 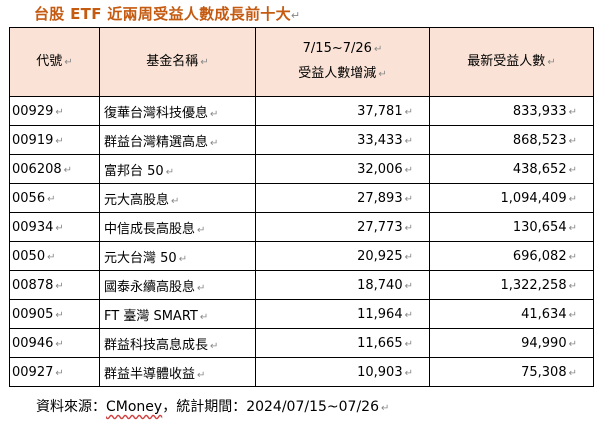 I want to click on name-cell: 元大高股息 ↵, so click(x=177, y=198).